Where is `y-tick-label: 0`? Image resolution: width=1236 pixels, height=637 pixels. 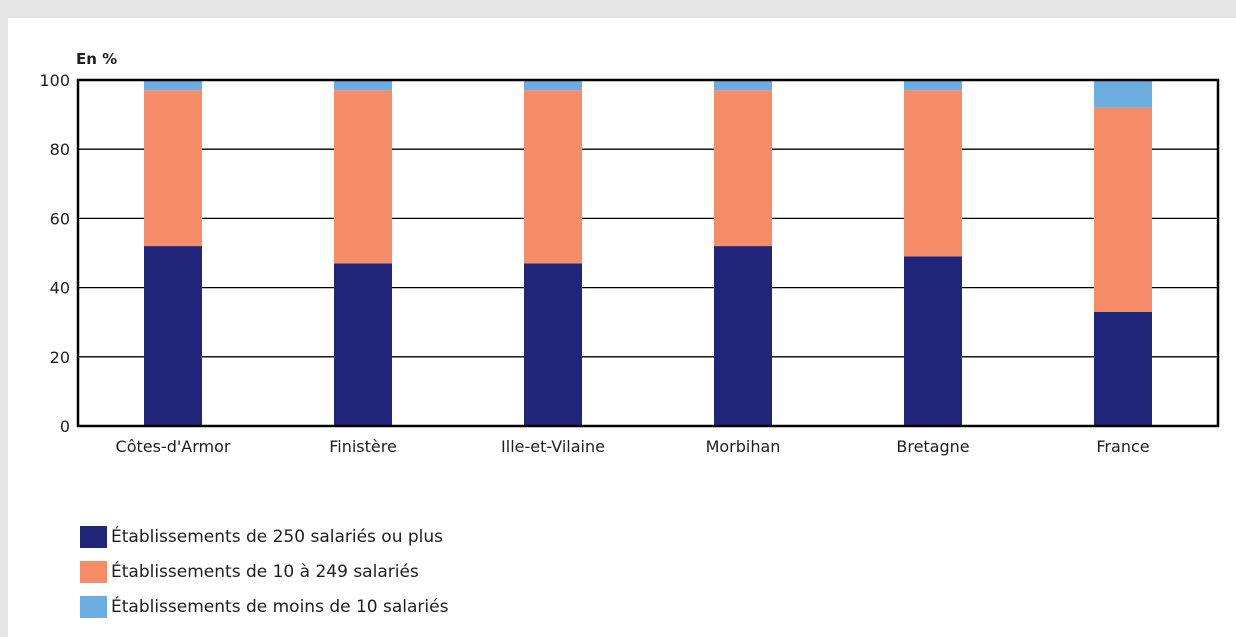 y-tick-label: 0 is located at coordinates (65, 426).